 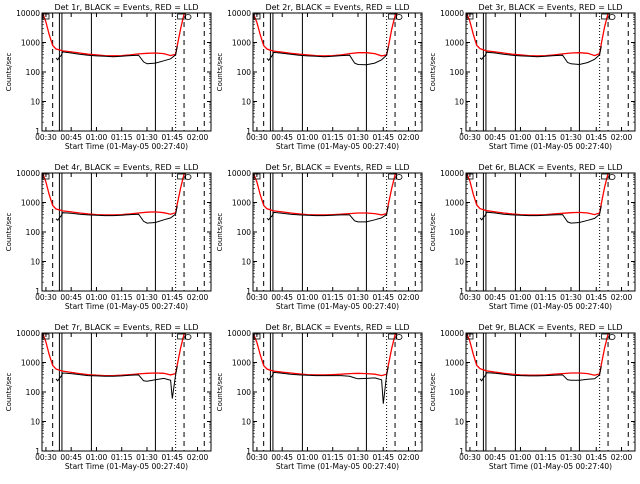 What do you see at coordinates (337, 327) in the screenshot?
I see `panel-title: Det 8r, BLACK = Events, RED = LLD` at bounding box center [337, 327].